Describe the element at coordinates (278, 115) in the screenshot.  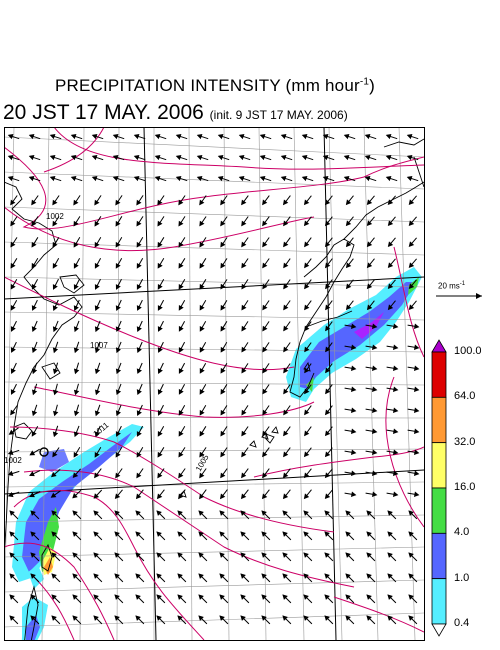
I see `init-time-subtitle: (init. 9 JST 17 MAY. 2006)` at that location.